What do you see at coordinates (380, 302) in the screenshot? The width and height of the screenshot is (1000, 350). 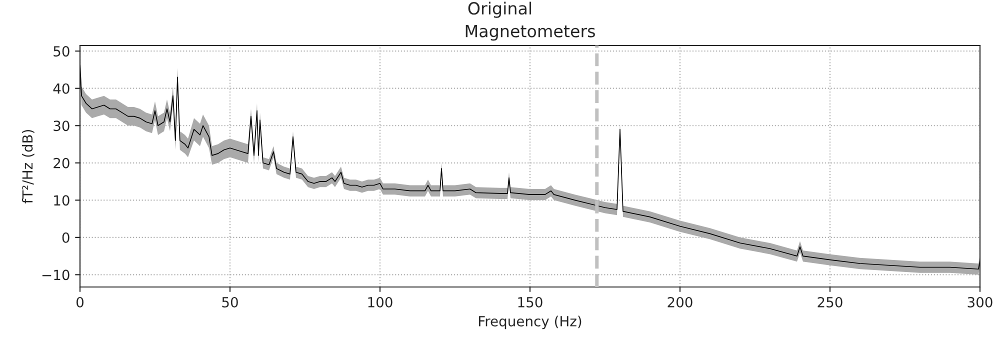 I see `x-tick-label: 100` at bounding box center [380, 302].